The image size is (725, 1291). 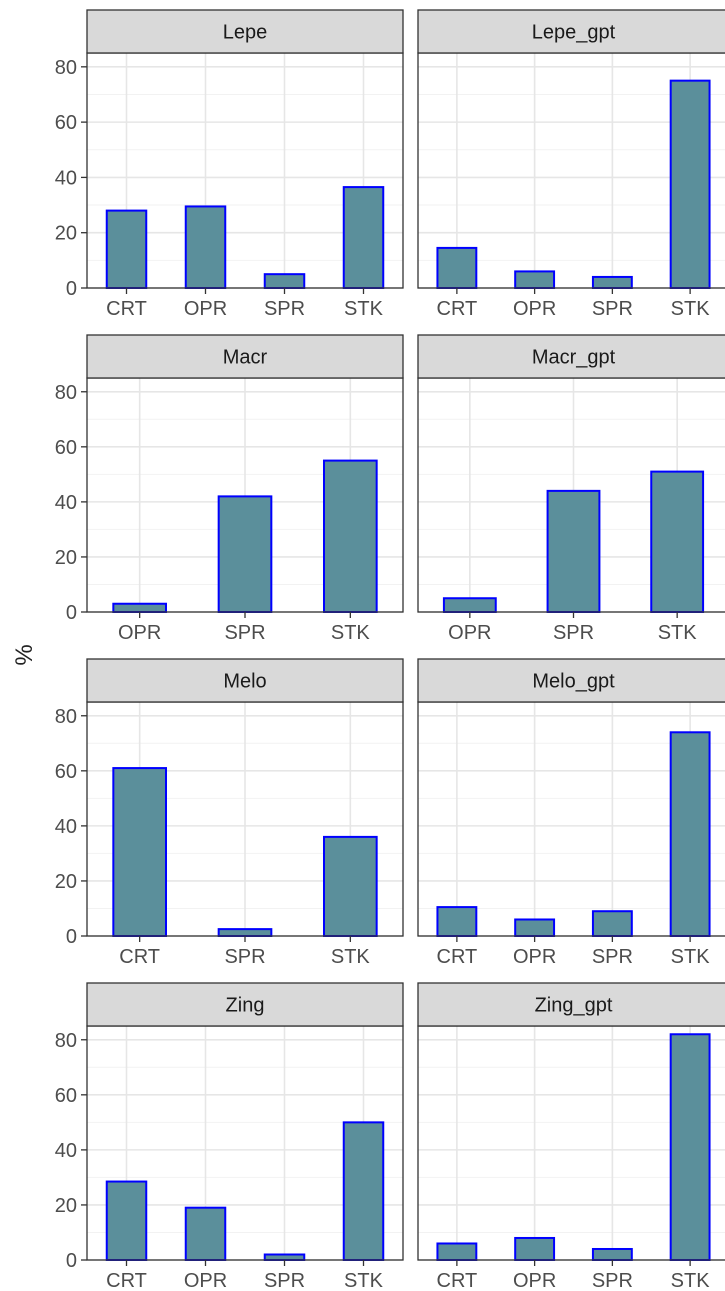 I want to click on panel-macr-gpt: Macr_gpt OPR SPR STK, so click(x=571, y=489).